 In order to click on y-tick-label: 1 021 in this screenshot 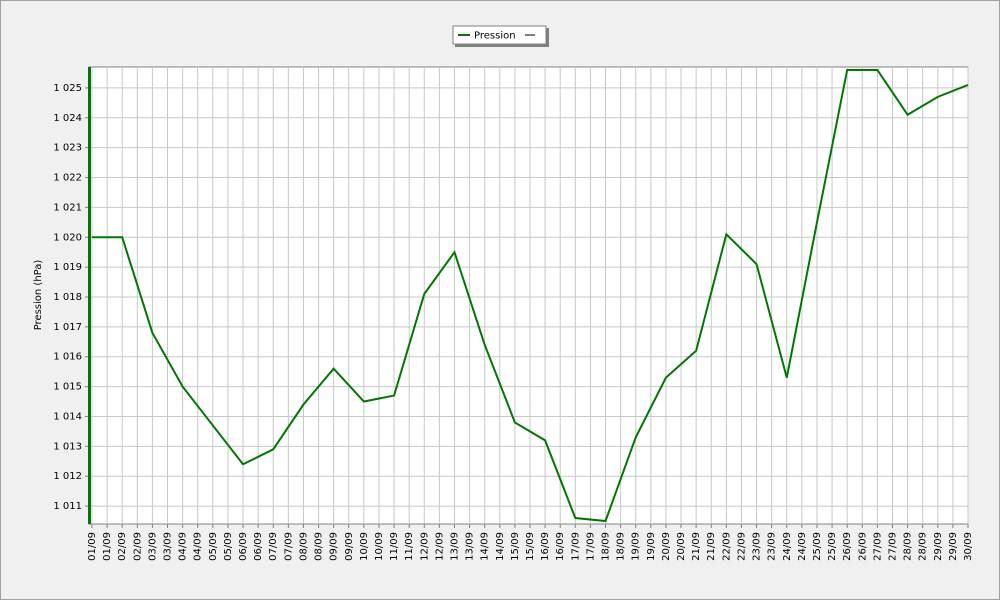, I will do `click(67, 207)`.